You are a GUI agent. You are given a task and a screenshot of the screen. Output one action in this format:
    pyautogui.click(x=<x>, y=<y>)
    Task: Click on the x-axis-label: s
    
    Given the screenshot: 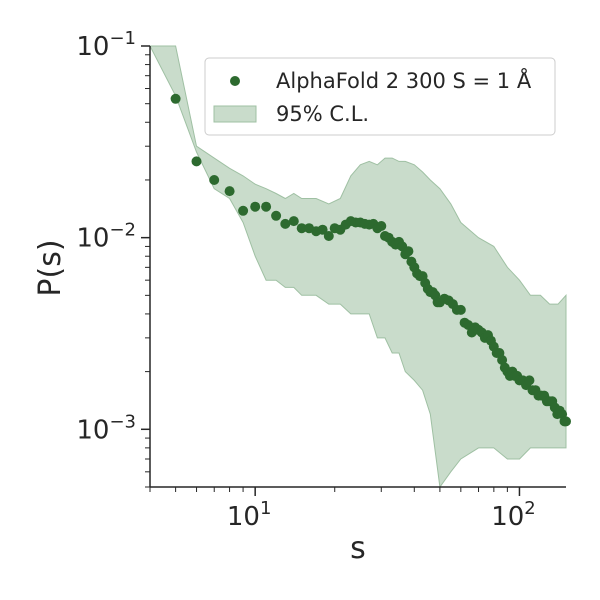 What is the action you would take?
    pyautogui.click(x=358, y=548)
    